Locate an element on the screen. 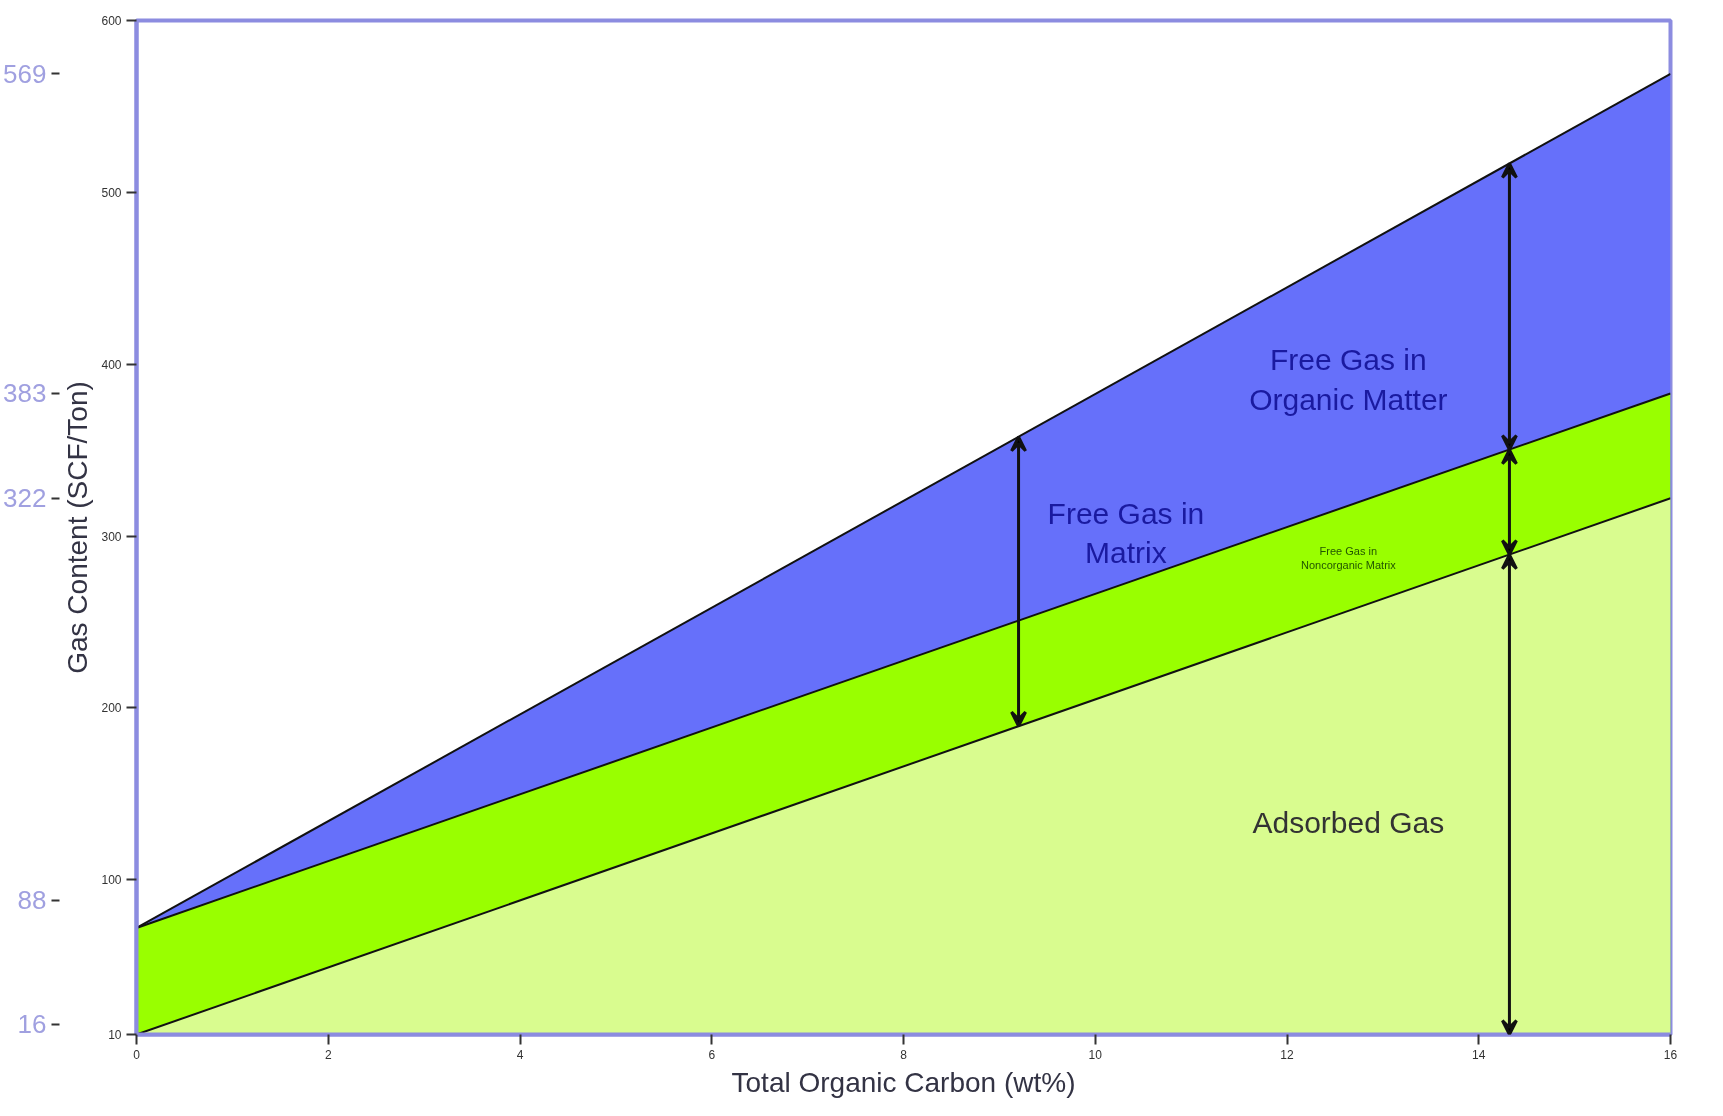  x-tick-label: 10 is located at coordinates (1095, 1054).